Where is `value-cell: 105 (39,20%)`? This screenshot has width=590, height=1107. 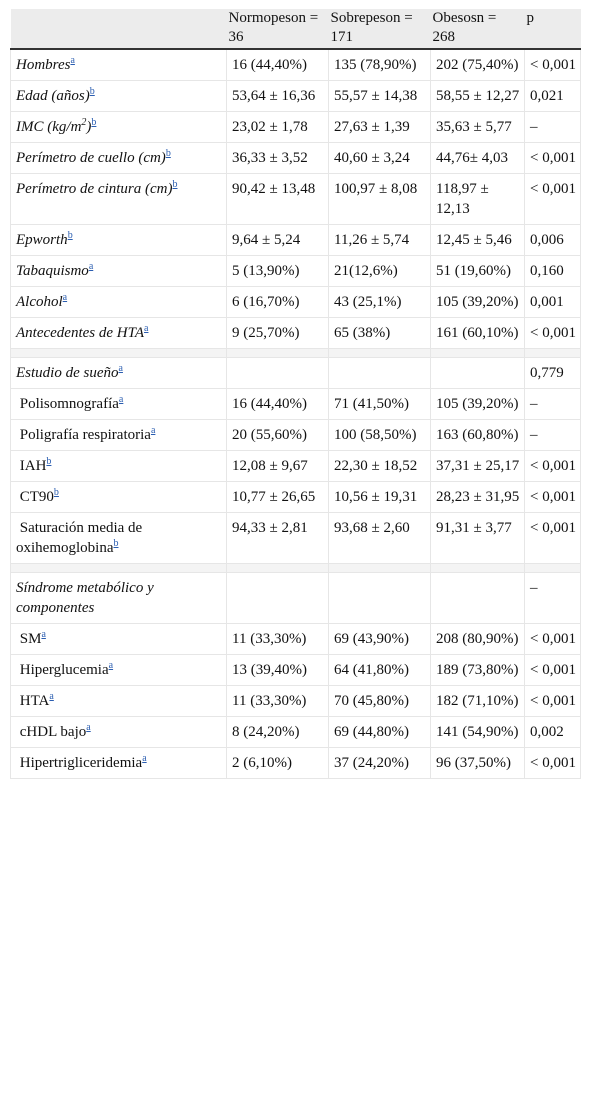 value-cell: 105 (39,20%) is located at coordinates (477, 404).